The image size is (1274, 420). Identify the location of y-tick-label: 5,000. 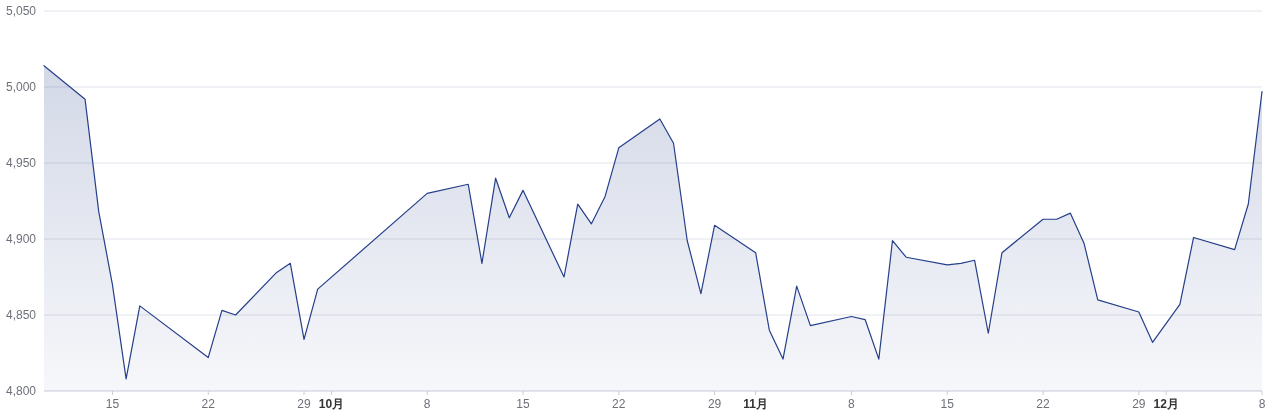
(20, 87).